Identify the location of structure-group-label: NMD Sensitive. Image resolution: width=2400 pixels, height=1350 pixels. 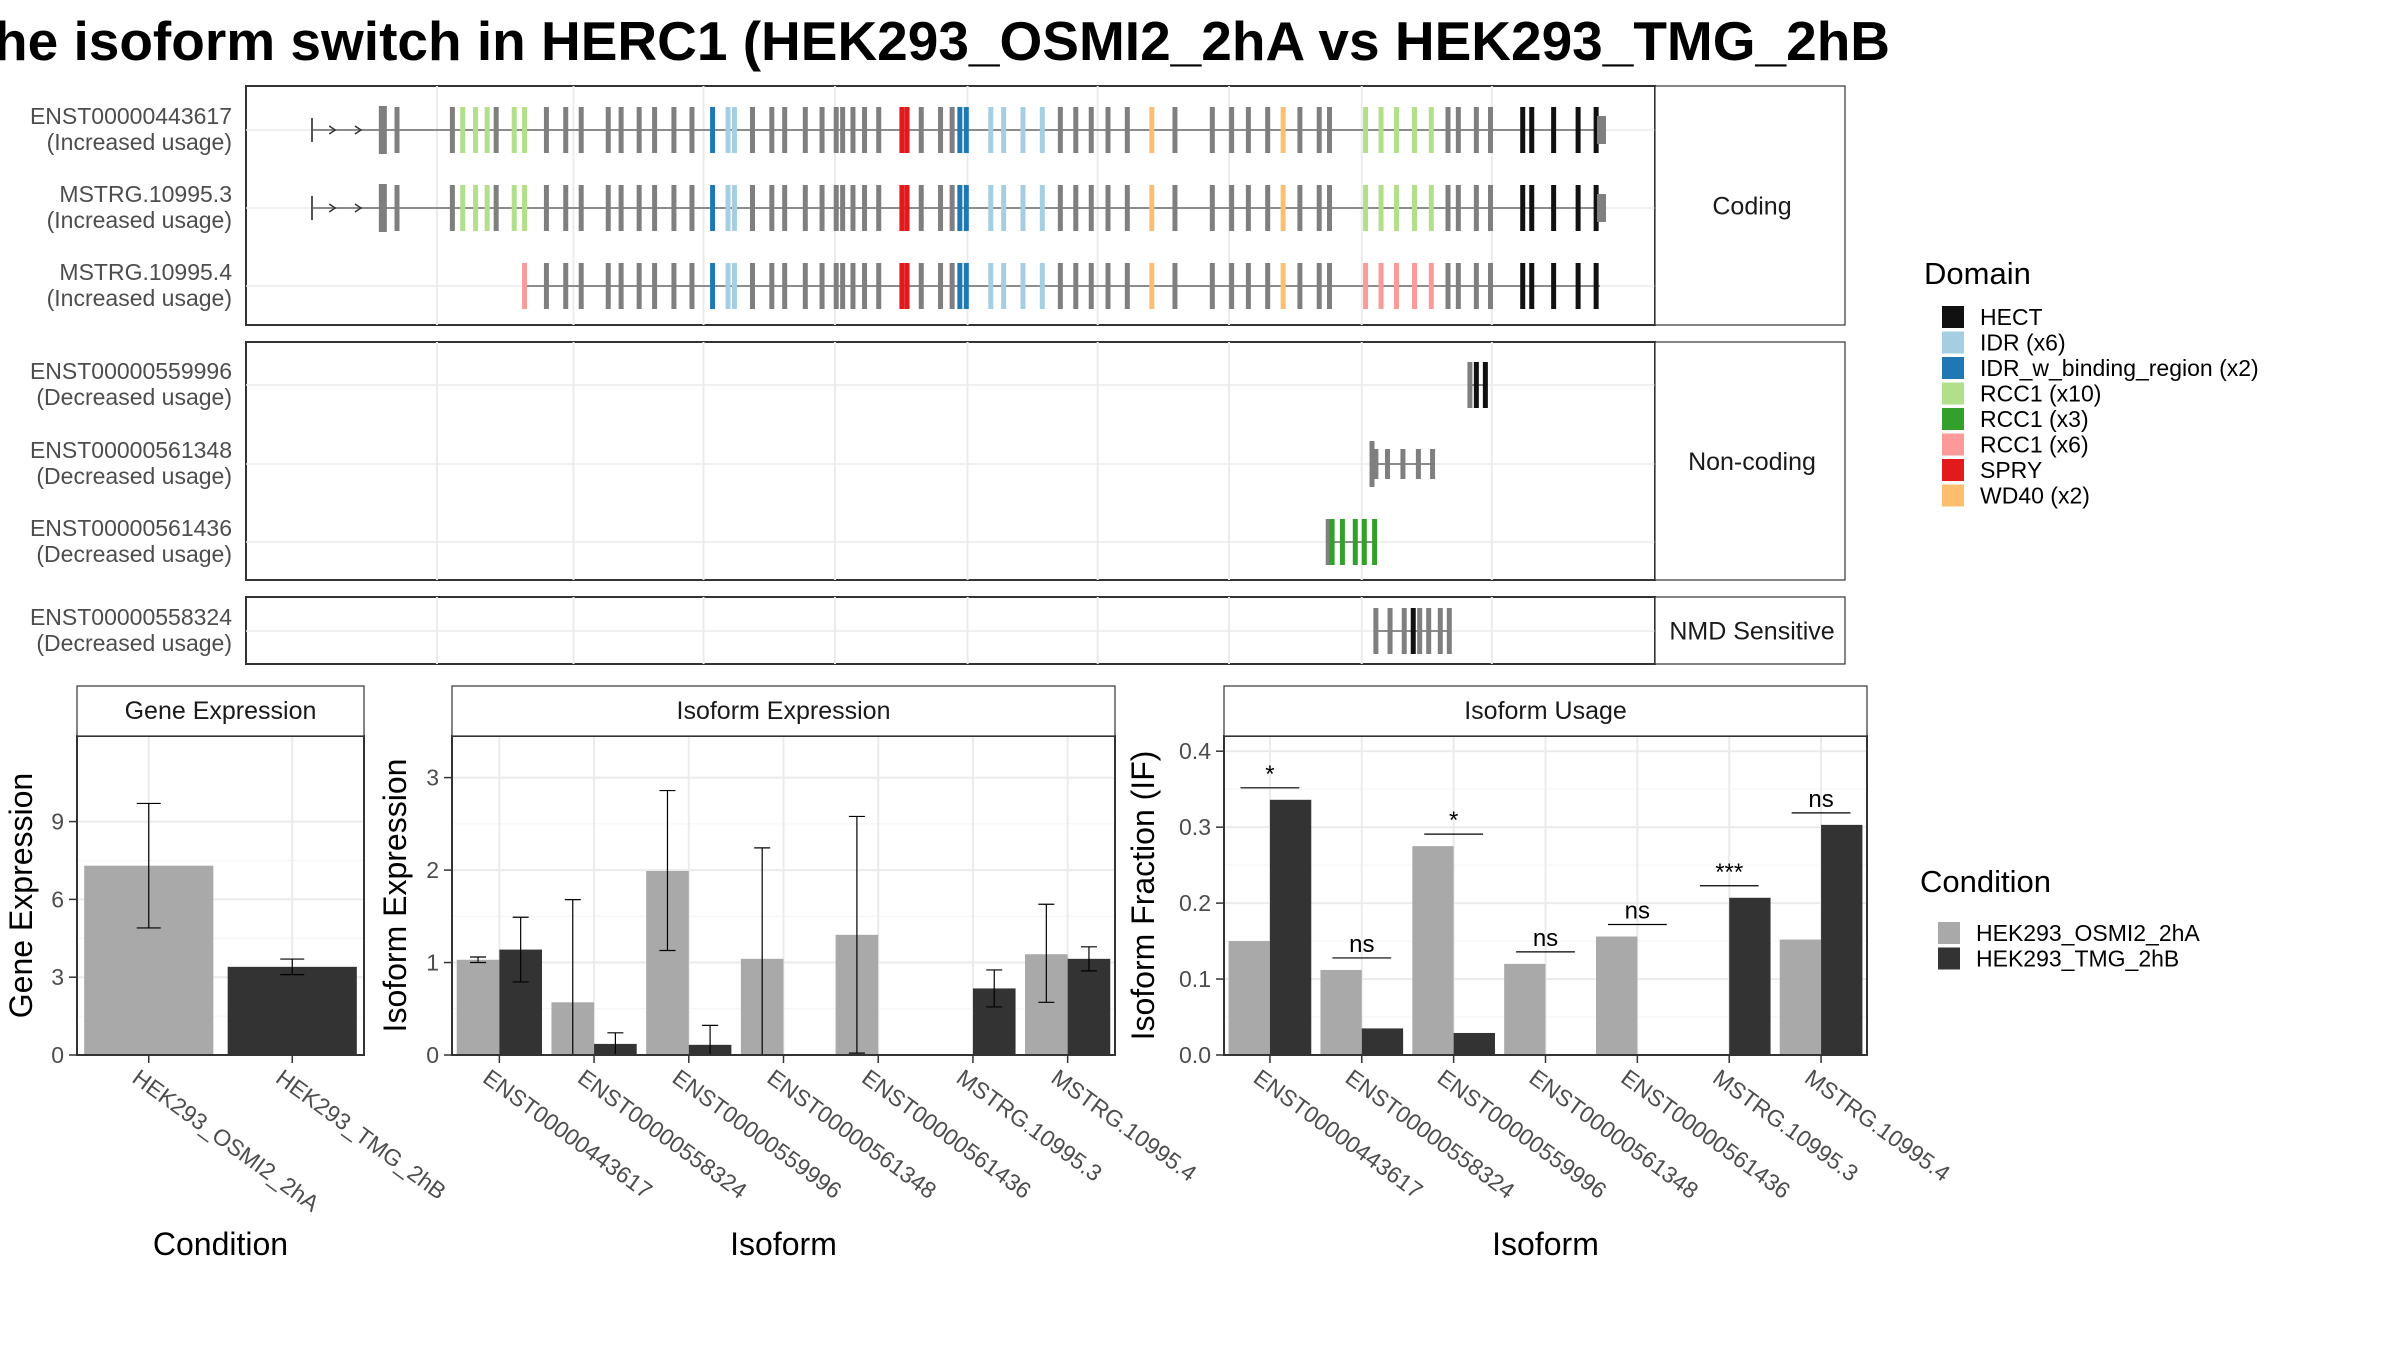
(1751, 632).